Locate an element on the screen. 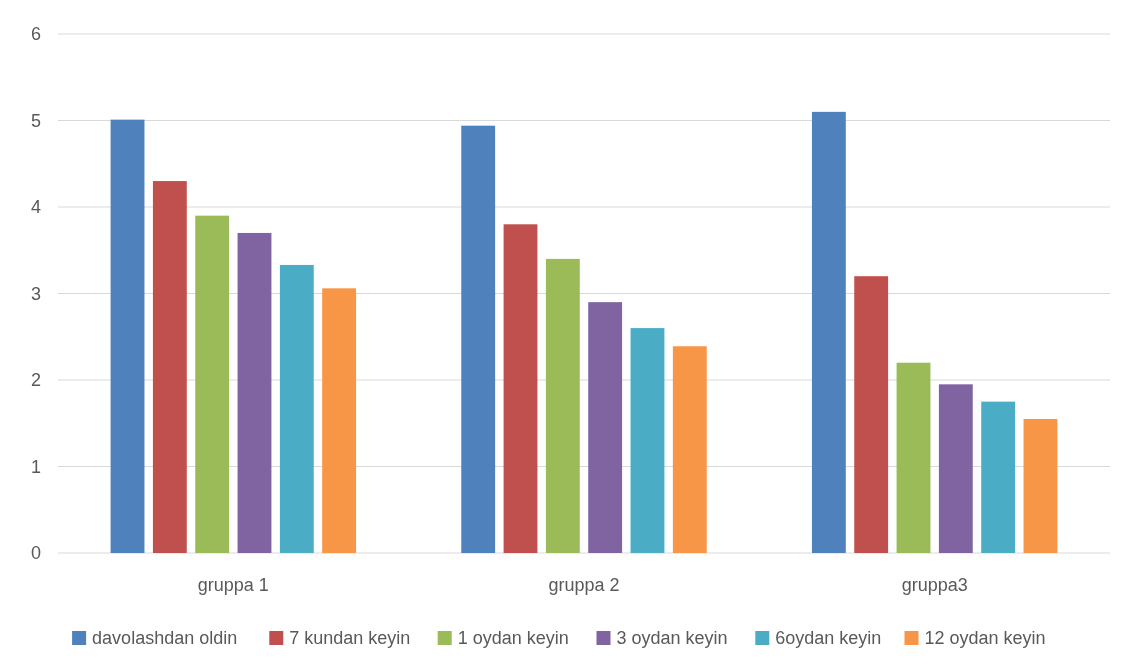 The height and width of the screenshot is (670, 1145). x-tick-label: gruppa 1 is located at coordinates (233, 585).